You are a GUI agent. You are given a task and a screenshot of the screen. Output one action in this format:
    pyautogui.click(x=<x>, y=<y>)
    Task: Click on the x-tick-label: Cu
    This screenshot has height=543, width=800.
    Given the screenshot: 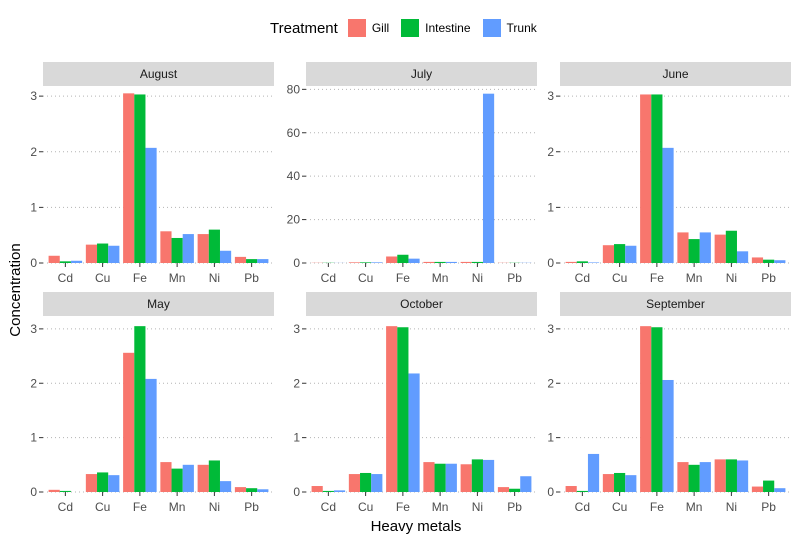 What is the action you would take?
    pyautogui.click(x=102, y=278)
    